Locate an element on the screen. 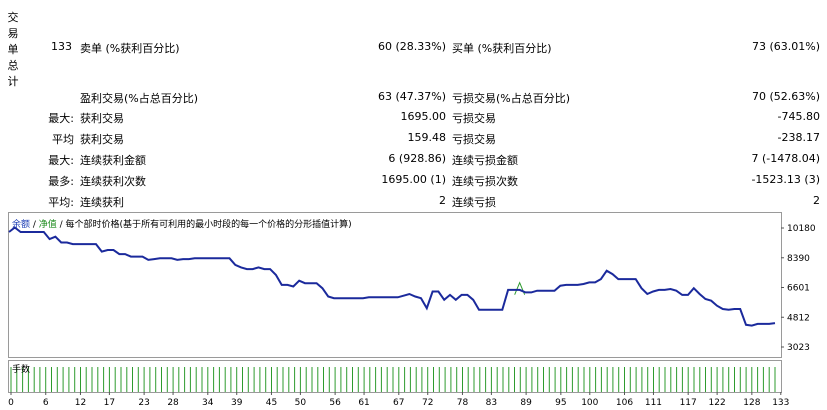 This screenshot has width=827, height=410. equity-marker is located at coordinates (520, 288).